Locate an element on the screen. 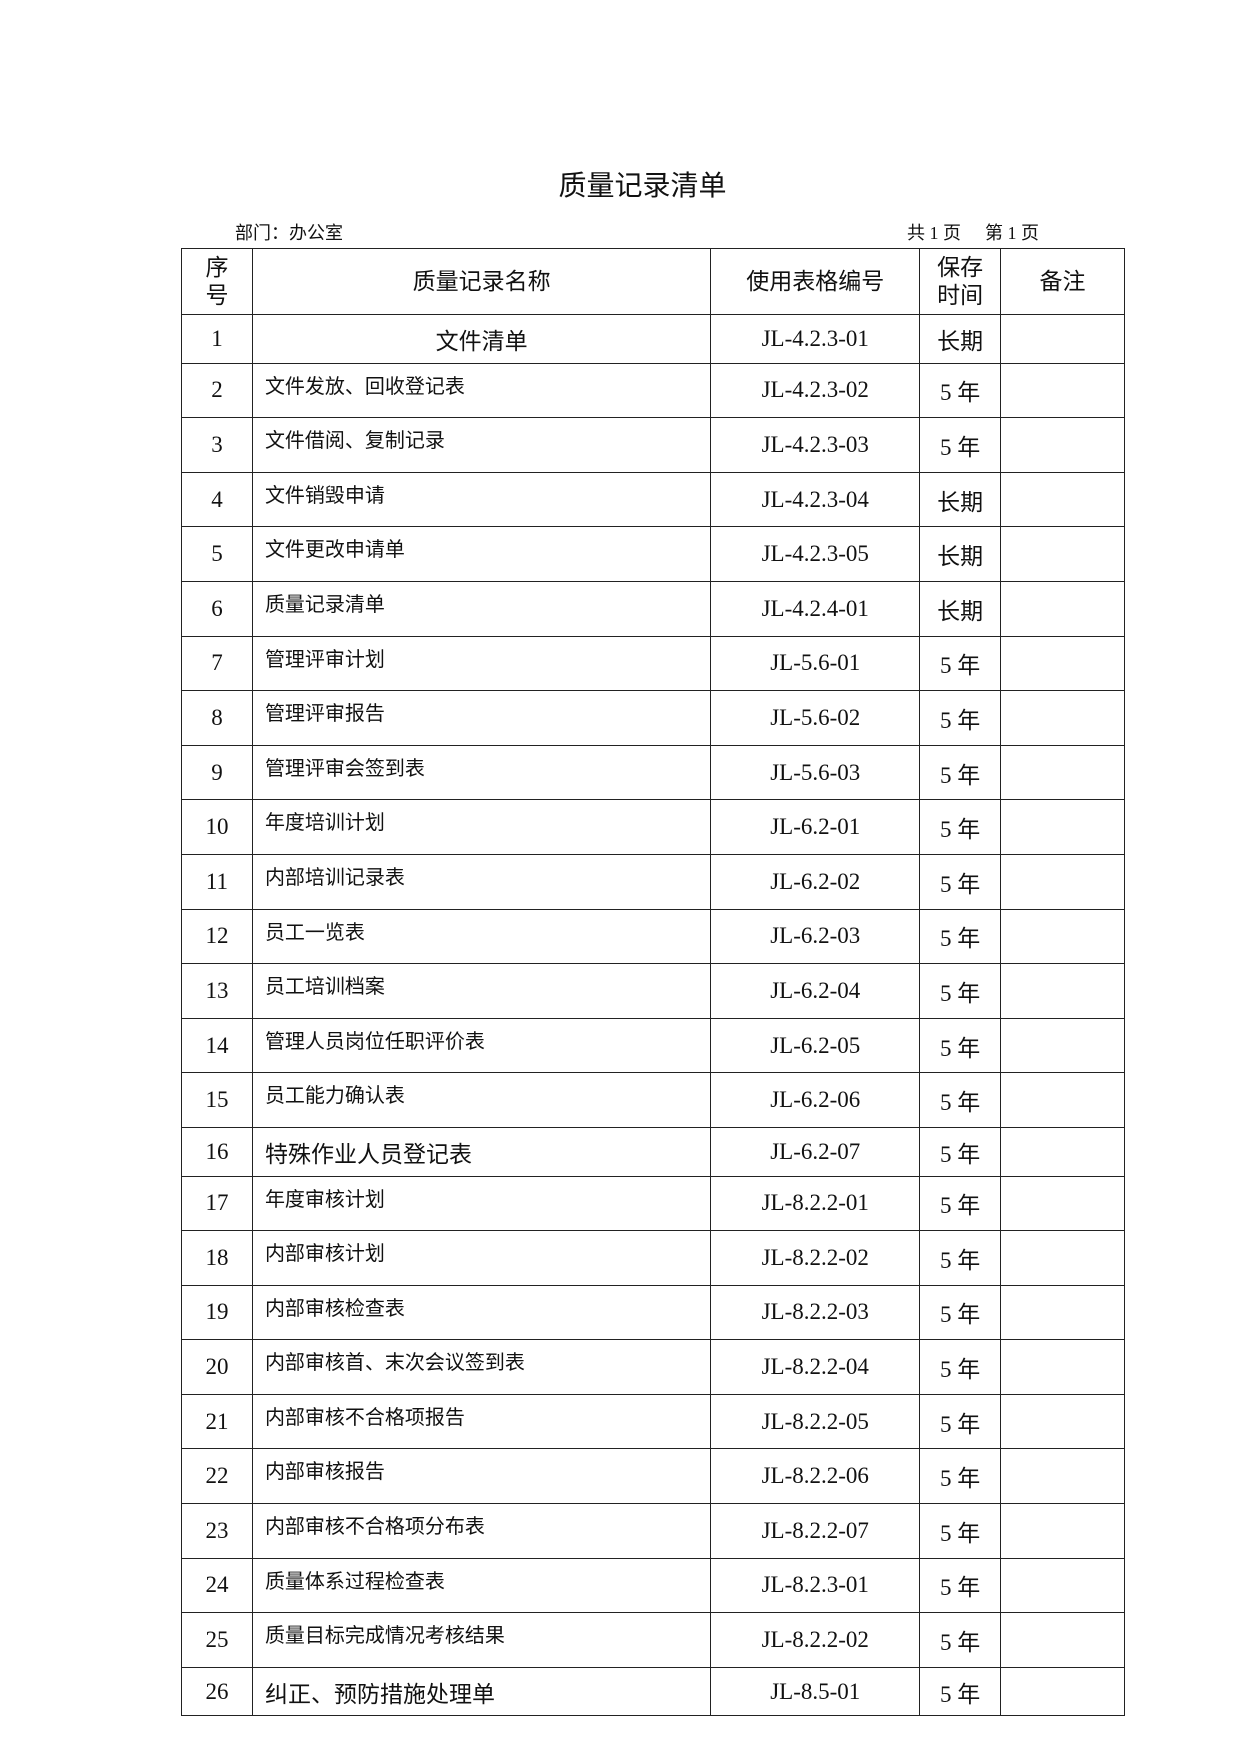 Image resolution: width=1241 pixels, height=1754 pixels. row-name: 内部审核不合格项分布表 is located at coordinates (481, 1531).